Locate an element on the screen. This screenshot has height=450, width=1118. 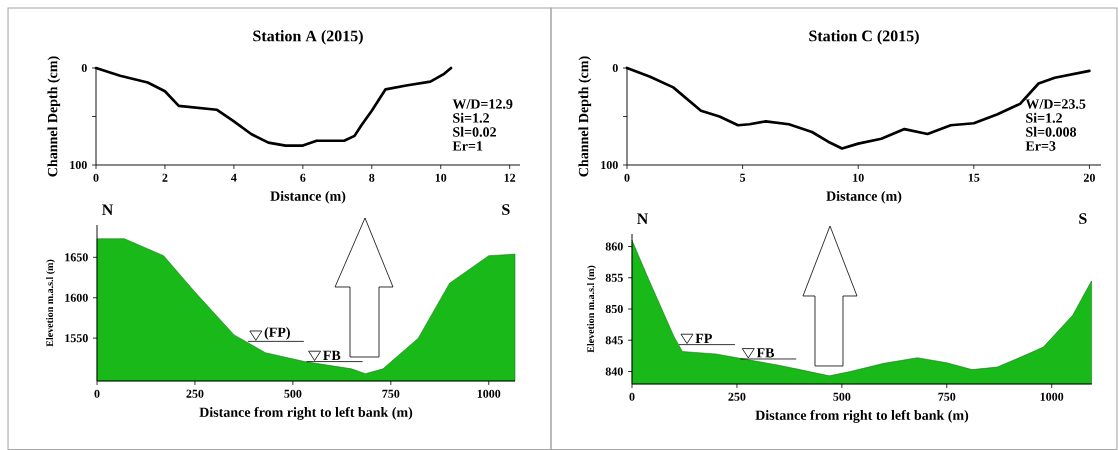
y-tick-label: 1600 is located at coordinates (76, 297).